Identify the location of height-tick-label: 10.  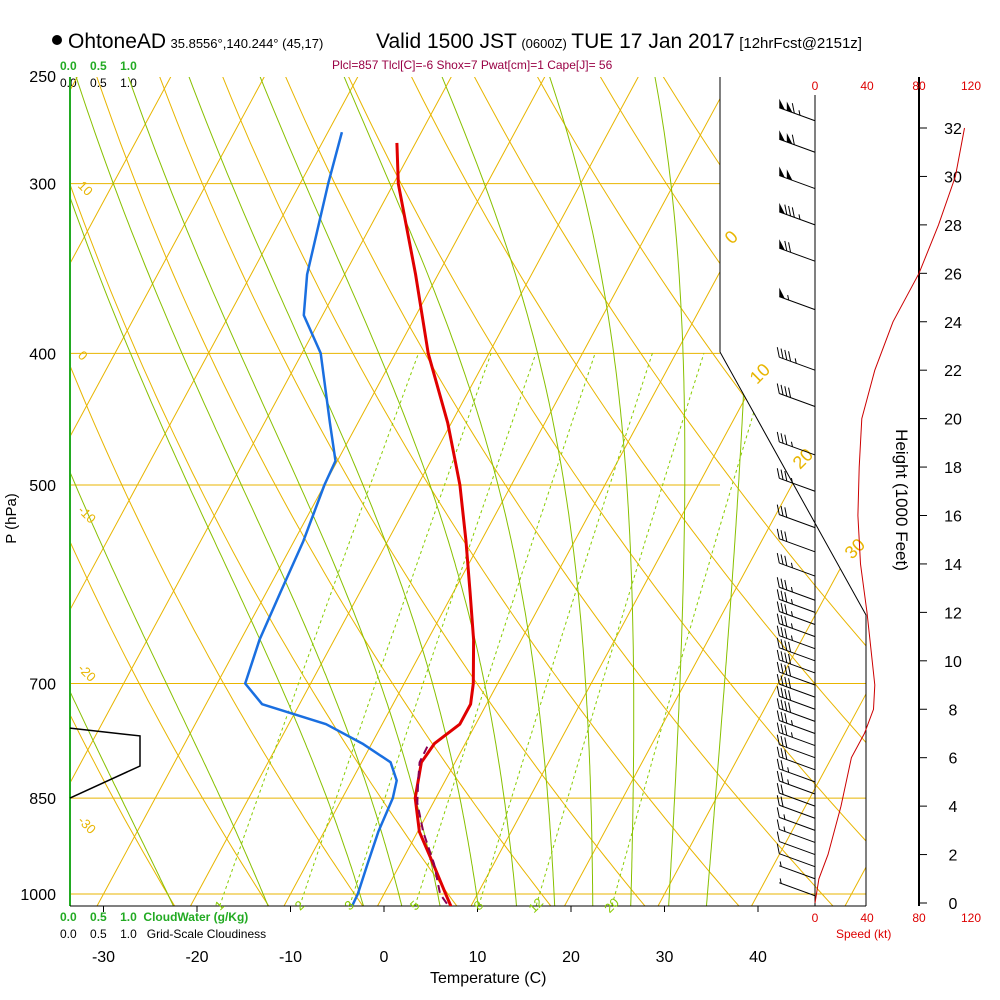
(953, 662).